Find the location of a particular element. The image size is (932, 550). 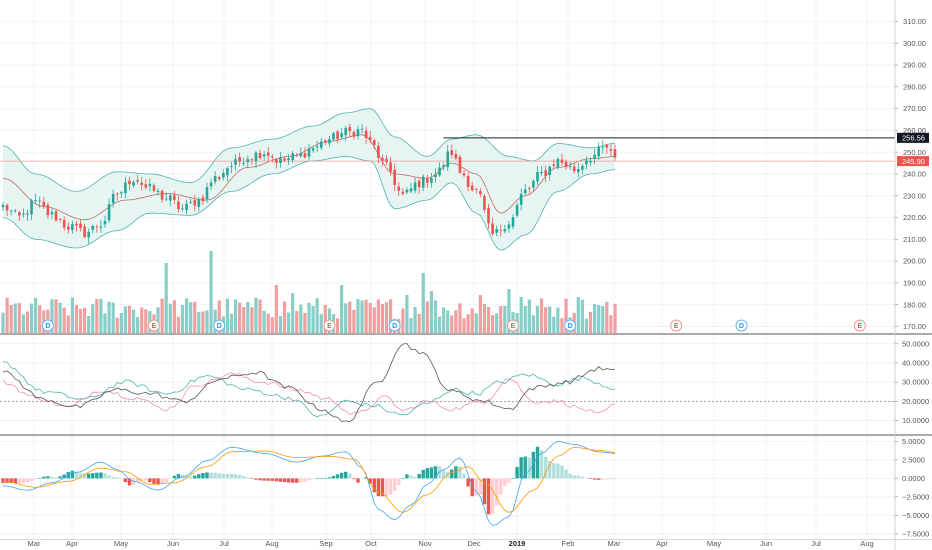

resistance-price-tag: 256.56 is located at coordinates (913, 138).